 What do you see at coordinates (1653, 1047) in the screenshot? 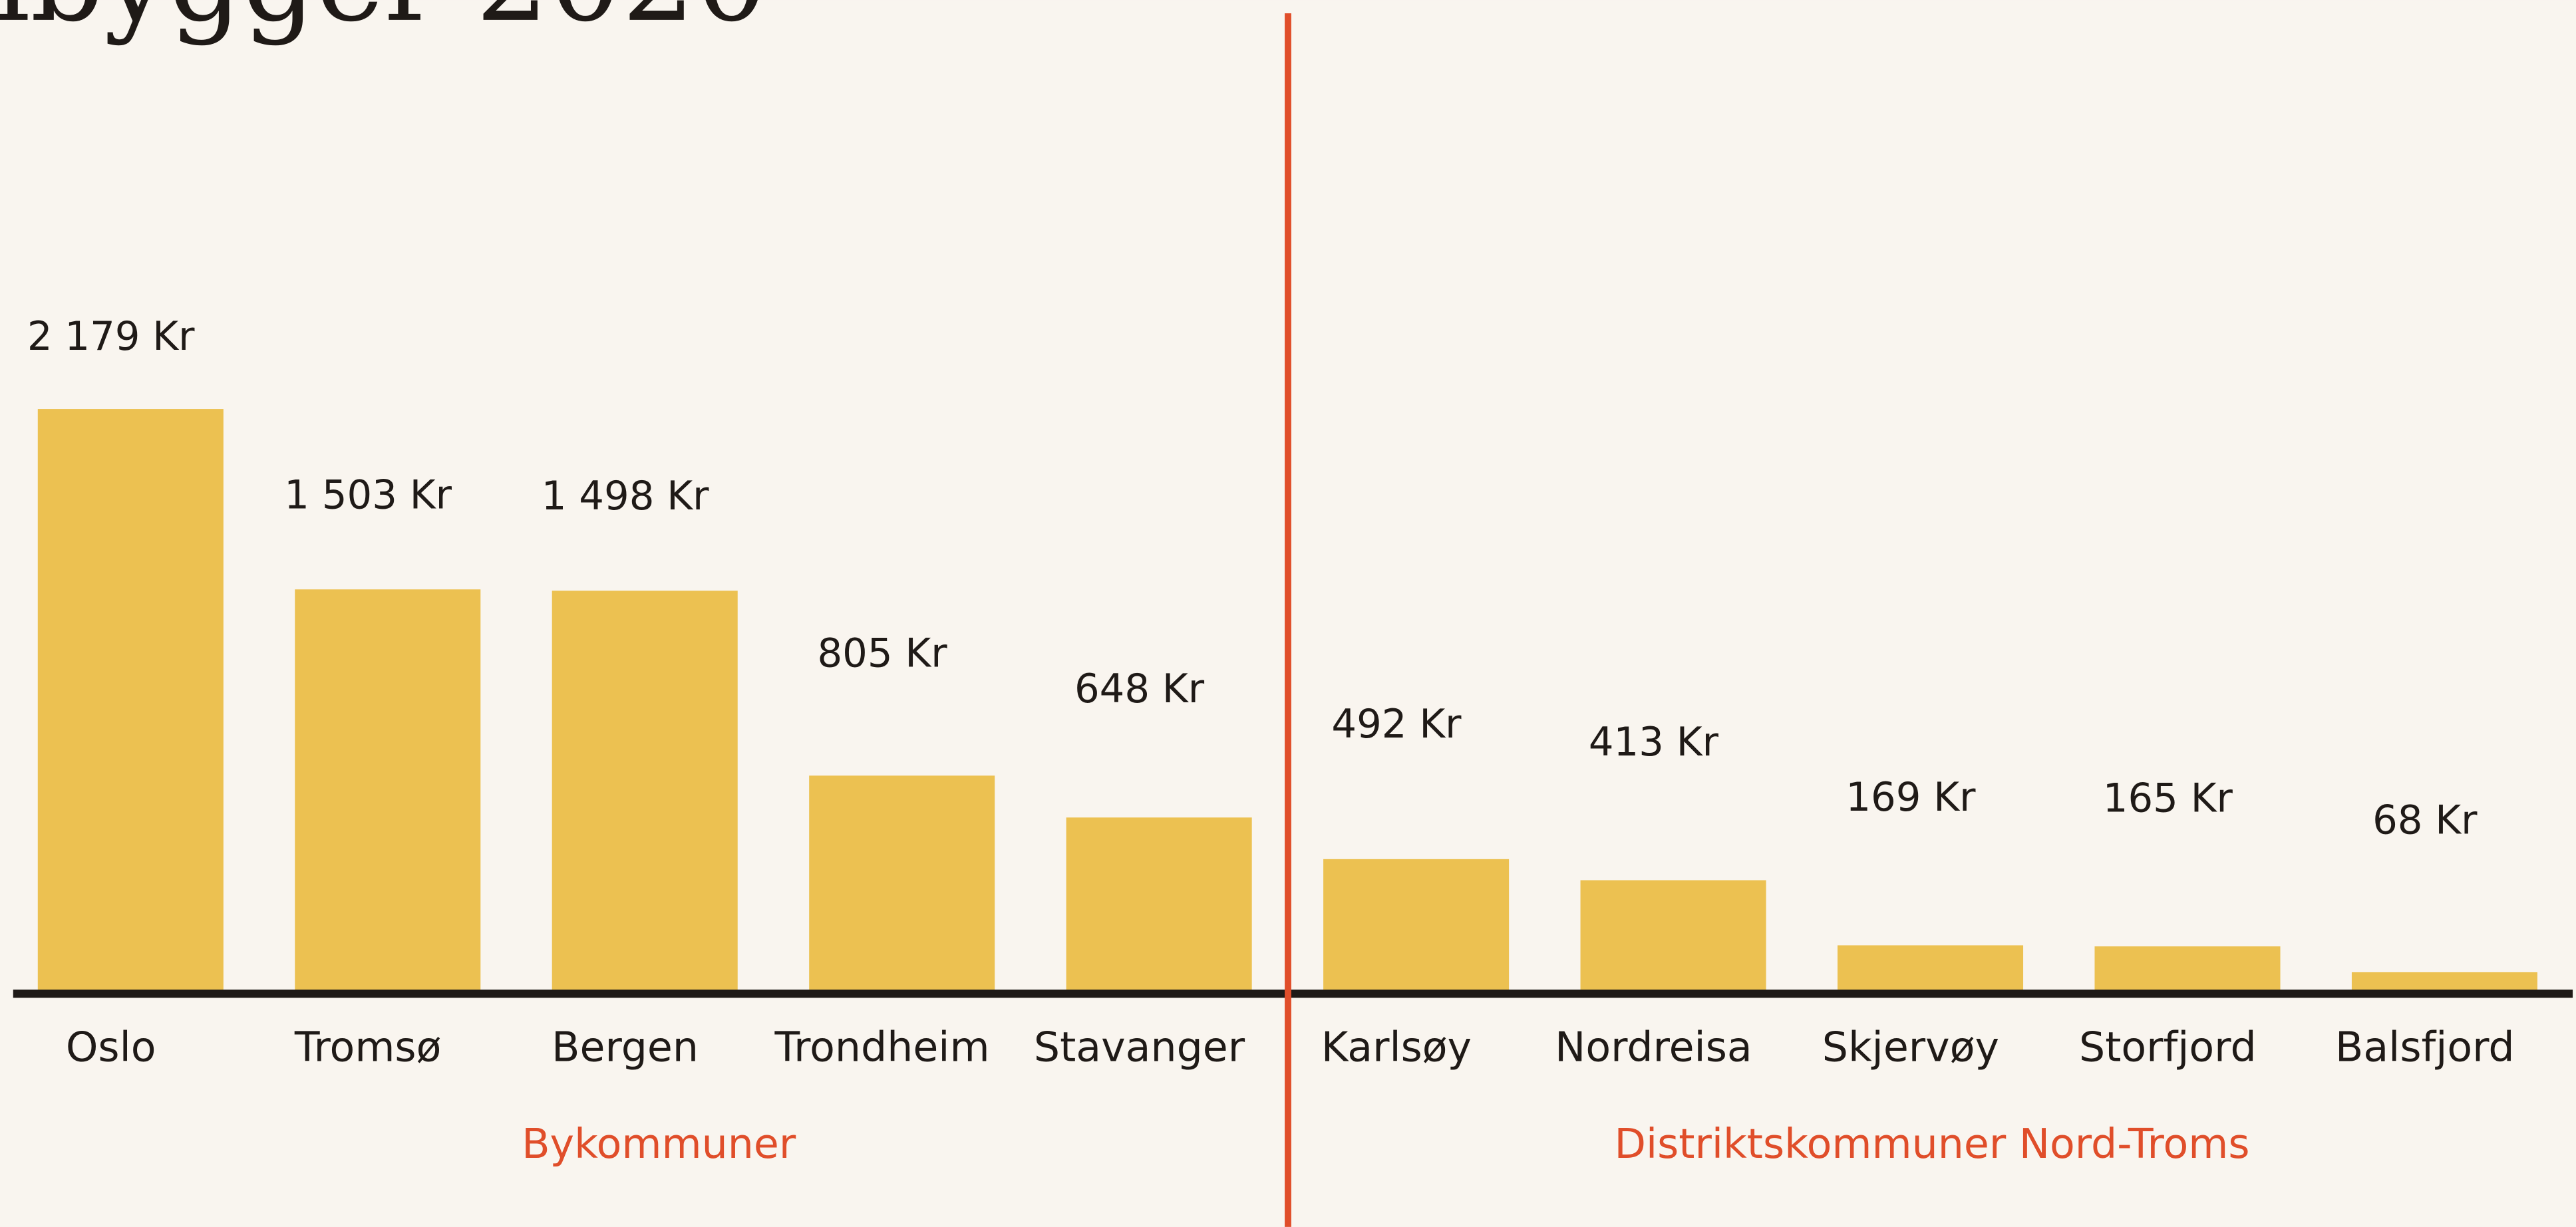
I see `x-tick-label: Nordreisa` at bounding box center [1653, 1047].